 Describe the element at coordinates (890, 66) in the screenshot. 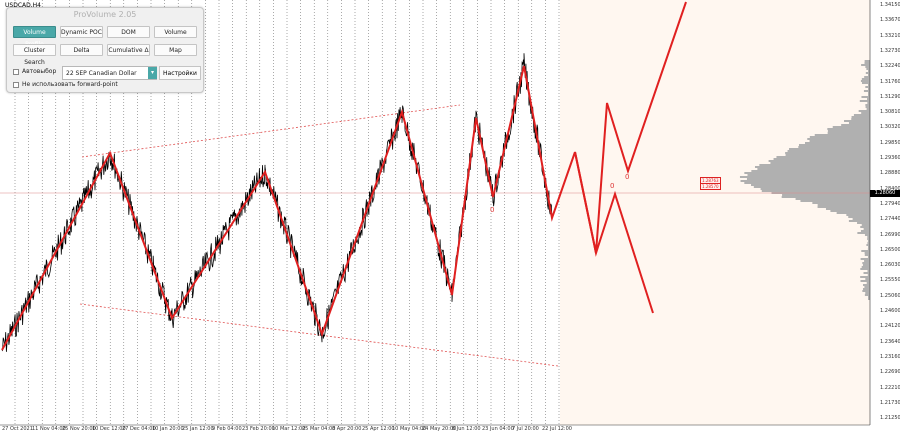

I see `price-tick-label: 1.32240` at that location.